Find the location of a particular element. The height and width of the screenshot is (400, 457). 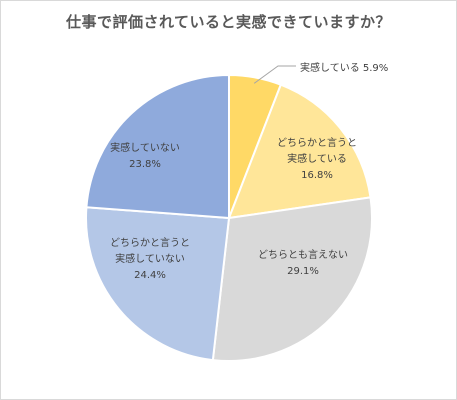

chart-title: 仕事で評価されていると実感できていますか？ is located at coordinates (228, 22).